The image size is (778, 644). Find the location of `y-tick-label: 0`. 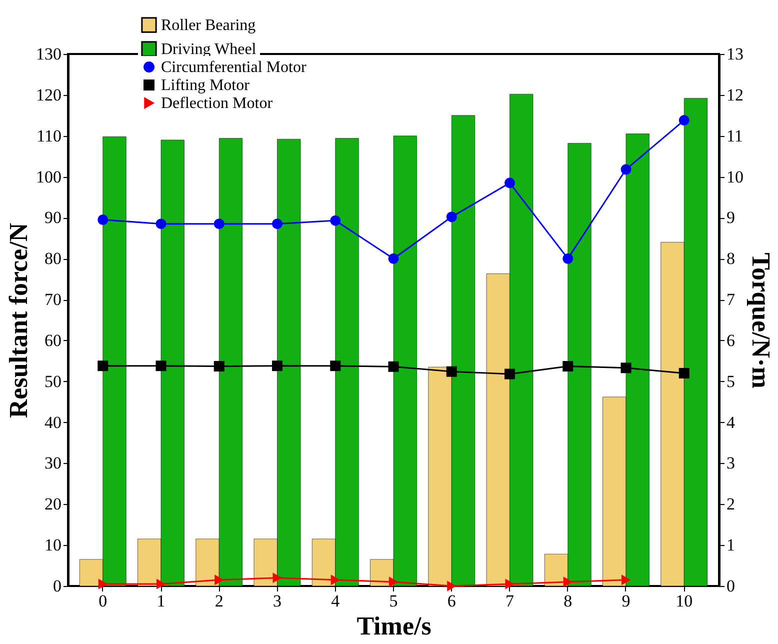

y-tick-label: 0 is located at coordinates (57, 586).